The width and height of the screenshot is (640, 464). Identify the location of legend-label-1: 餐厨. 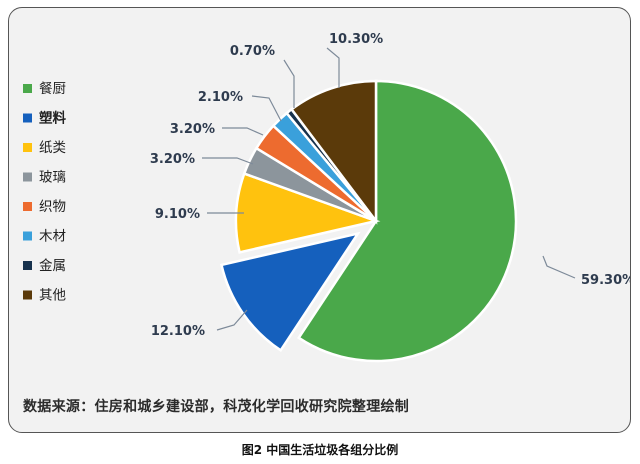
(52, 89).